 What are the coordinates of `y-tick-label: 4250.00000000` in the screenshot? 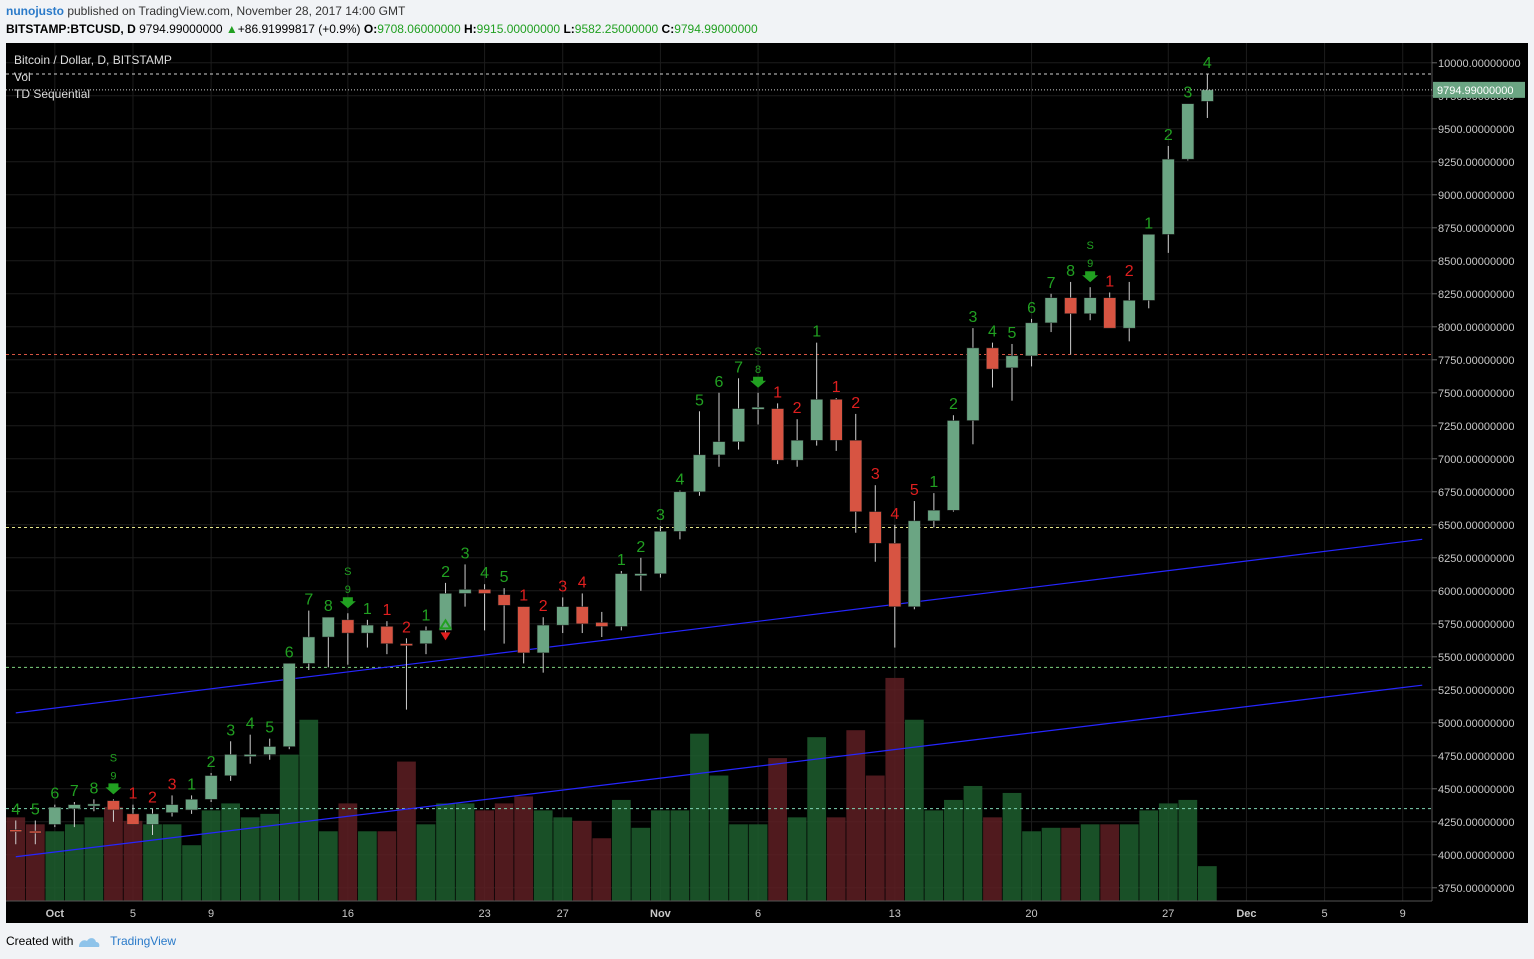 It's located at (1476, 823).